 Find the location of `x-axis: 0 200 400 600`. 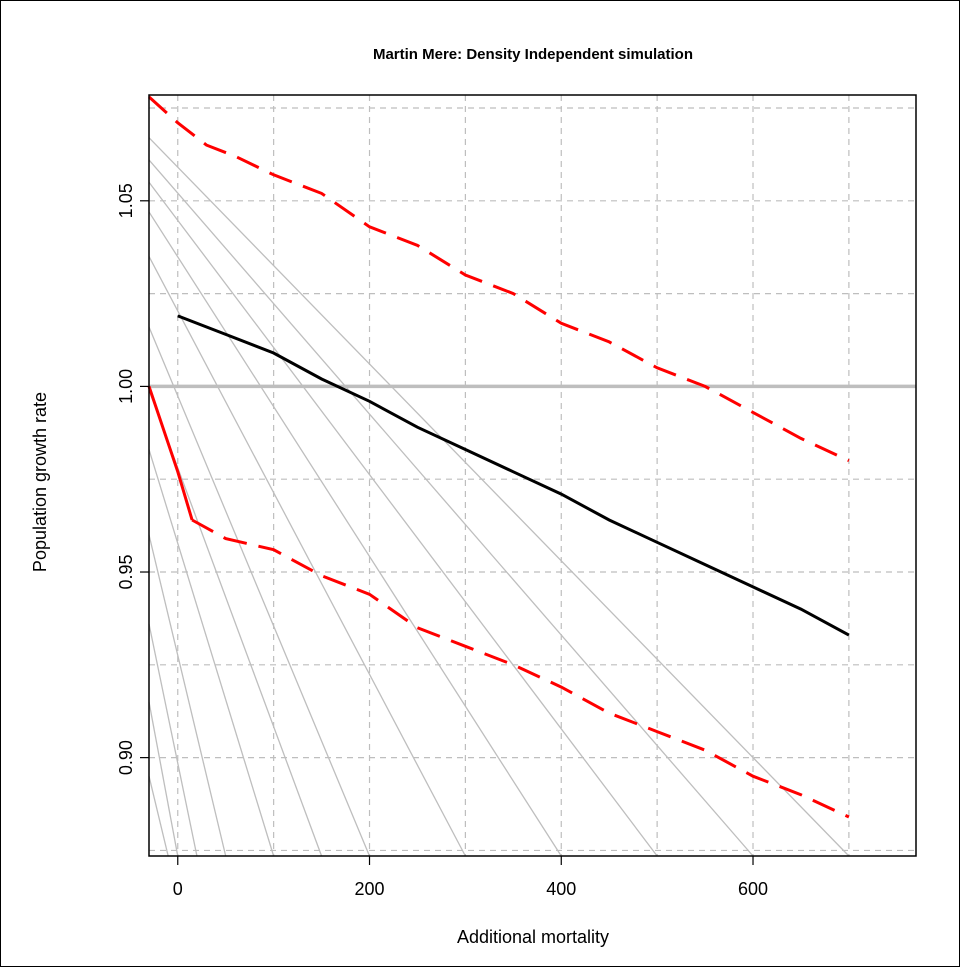

x-axis: 0 200 400 600 is located at coordinates (470, 877).